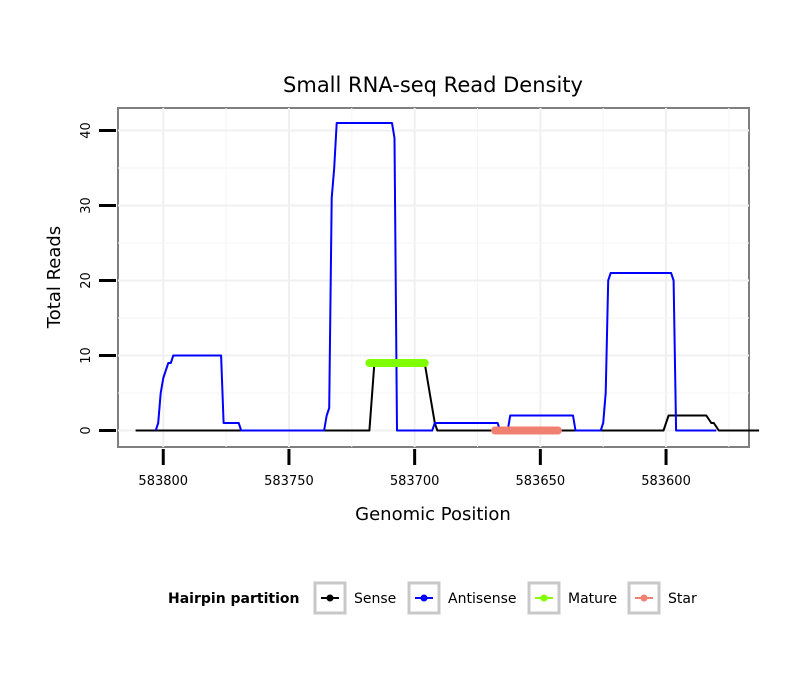  What do you see at coordinates (592, 599) in the screenshot?
I see `legend-label: Mature` at bounding box center [592, 599].